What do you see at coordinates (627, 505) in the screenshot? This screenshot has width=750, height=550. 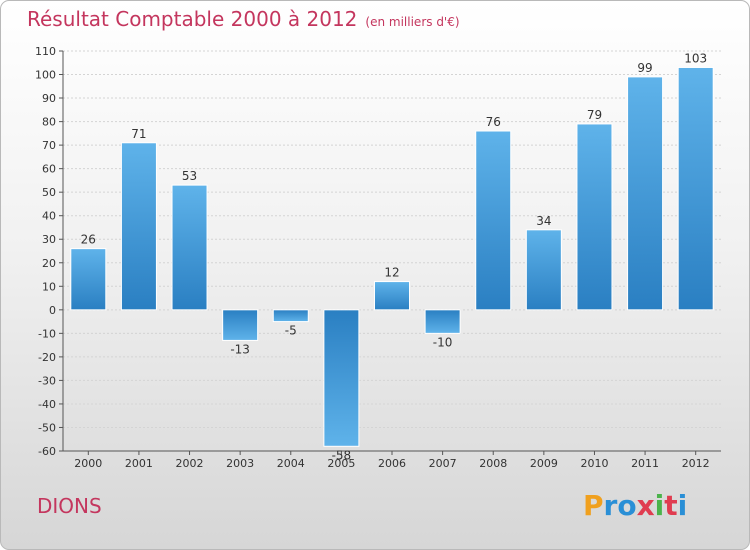 I see `logo-letter: o` at bounding box center [627, 505].